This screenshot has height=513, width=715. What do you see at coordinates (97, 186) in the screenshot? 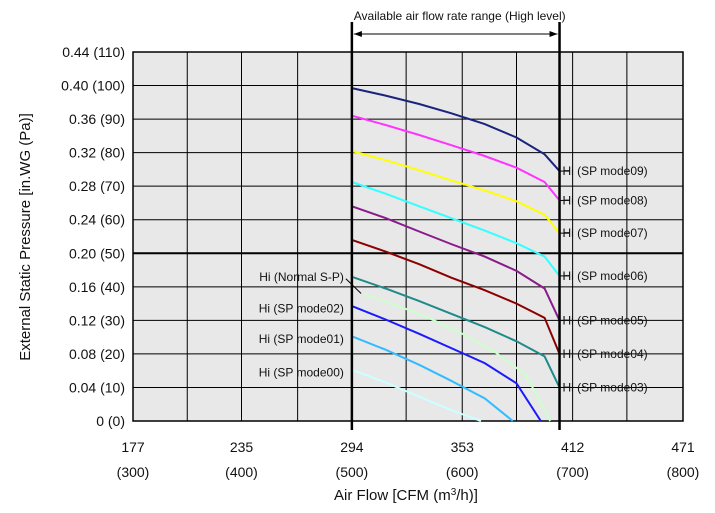
I see `y-tick-label: 0.28 (70)` at bounding box center [97, 186].